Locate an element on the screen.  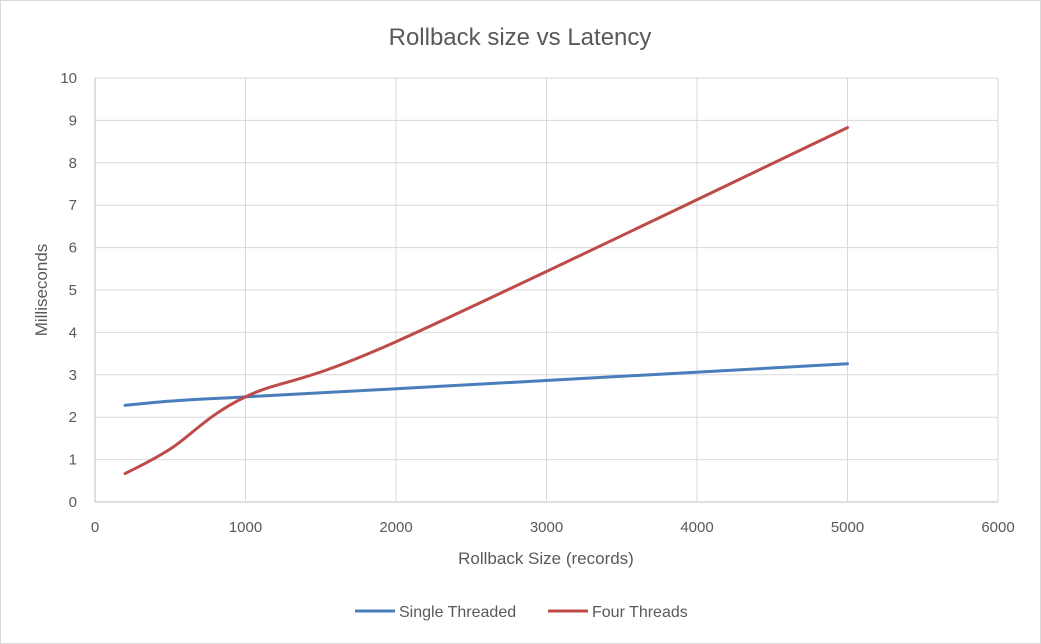
y-tick-label: 9 is located at coordinates (73, 120).